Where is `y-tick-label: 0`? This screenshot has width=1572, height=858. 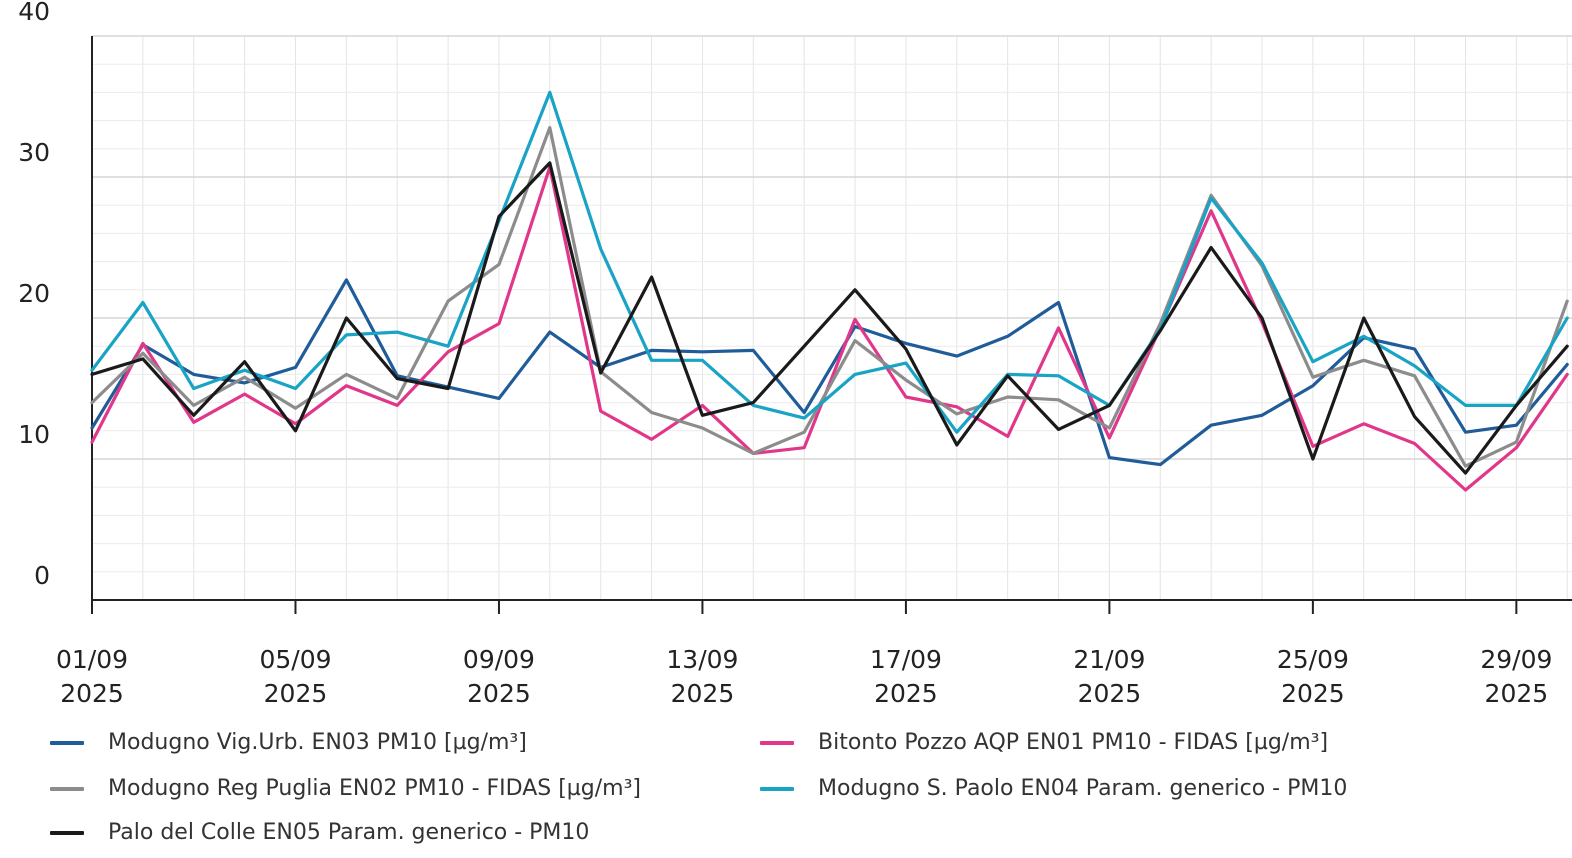
y-tick-label: 0 is located at coordinates (42, 575).